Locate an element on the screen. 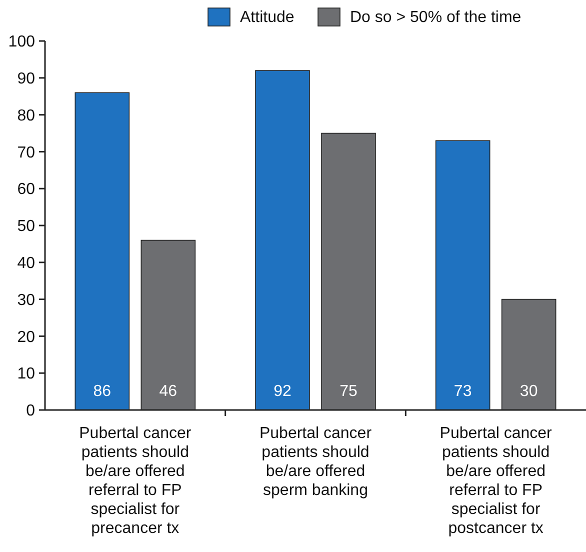 Image resolution: width=586 pixels, height=552 pixels. y-tick-label: 10 is located at coordinates (26, 374).